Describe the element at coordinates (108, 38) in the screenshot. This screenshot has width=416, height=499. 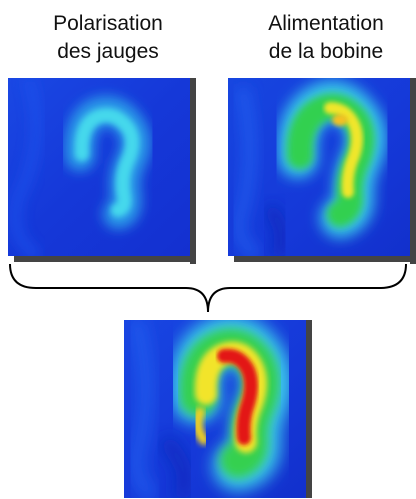
I see `label-polarisation-des-jauges: Polarisation des jauges` at that location.